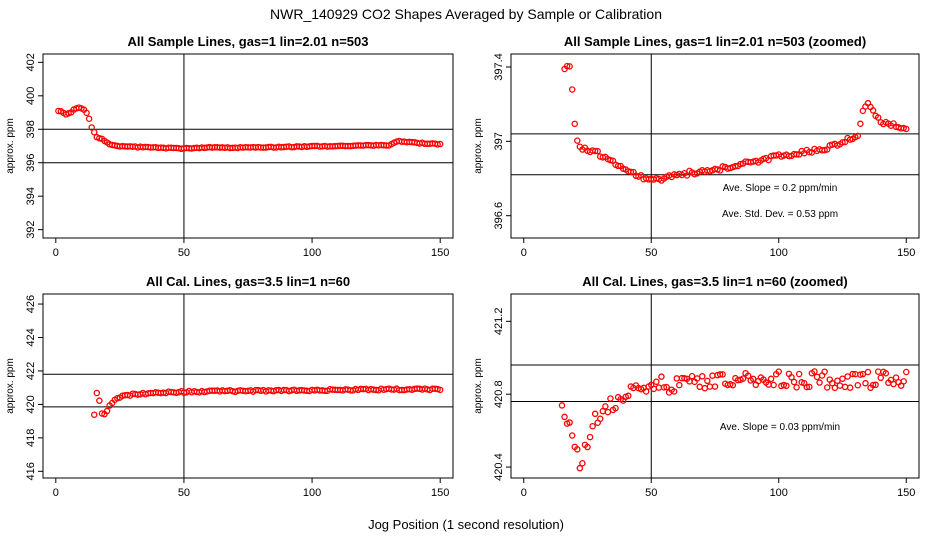 The image size is (936, 540). Describe the element at coordinates (31, 304) in the screenshot. I see `y-tick-label: 426` at that location.